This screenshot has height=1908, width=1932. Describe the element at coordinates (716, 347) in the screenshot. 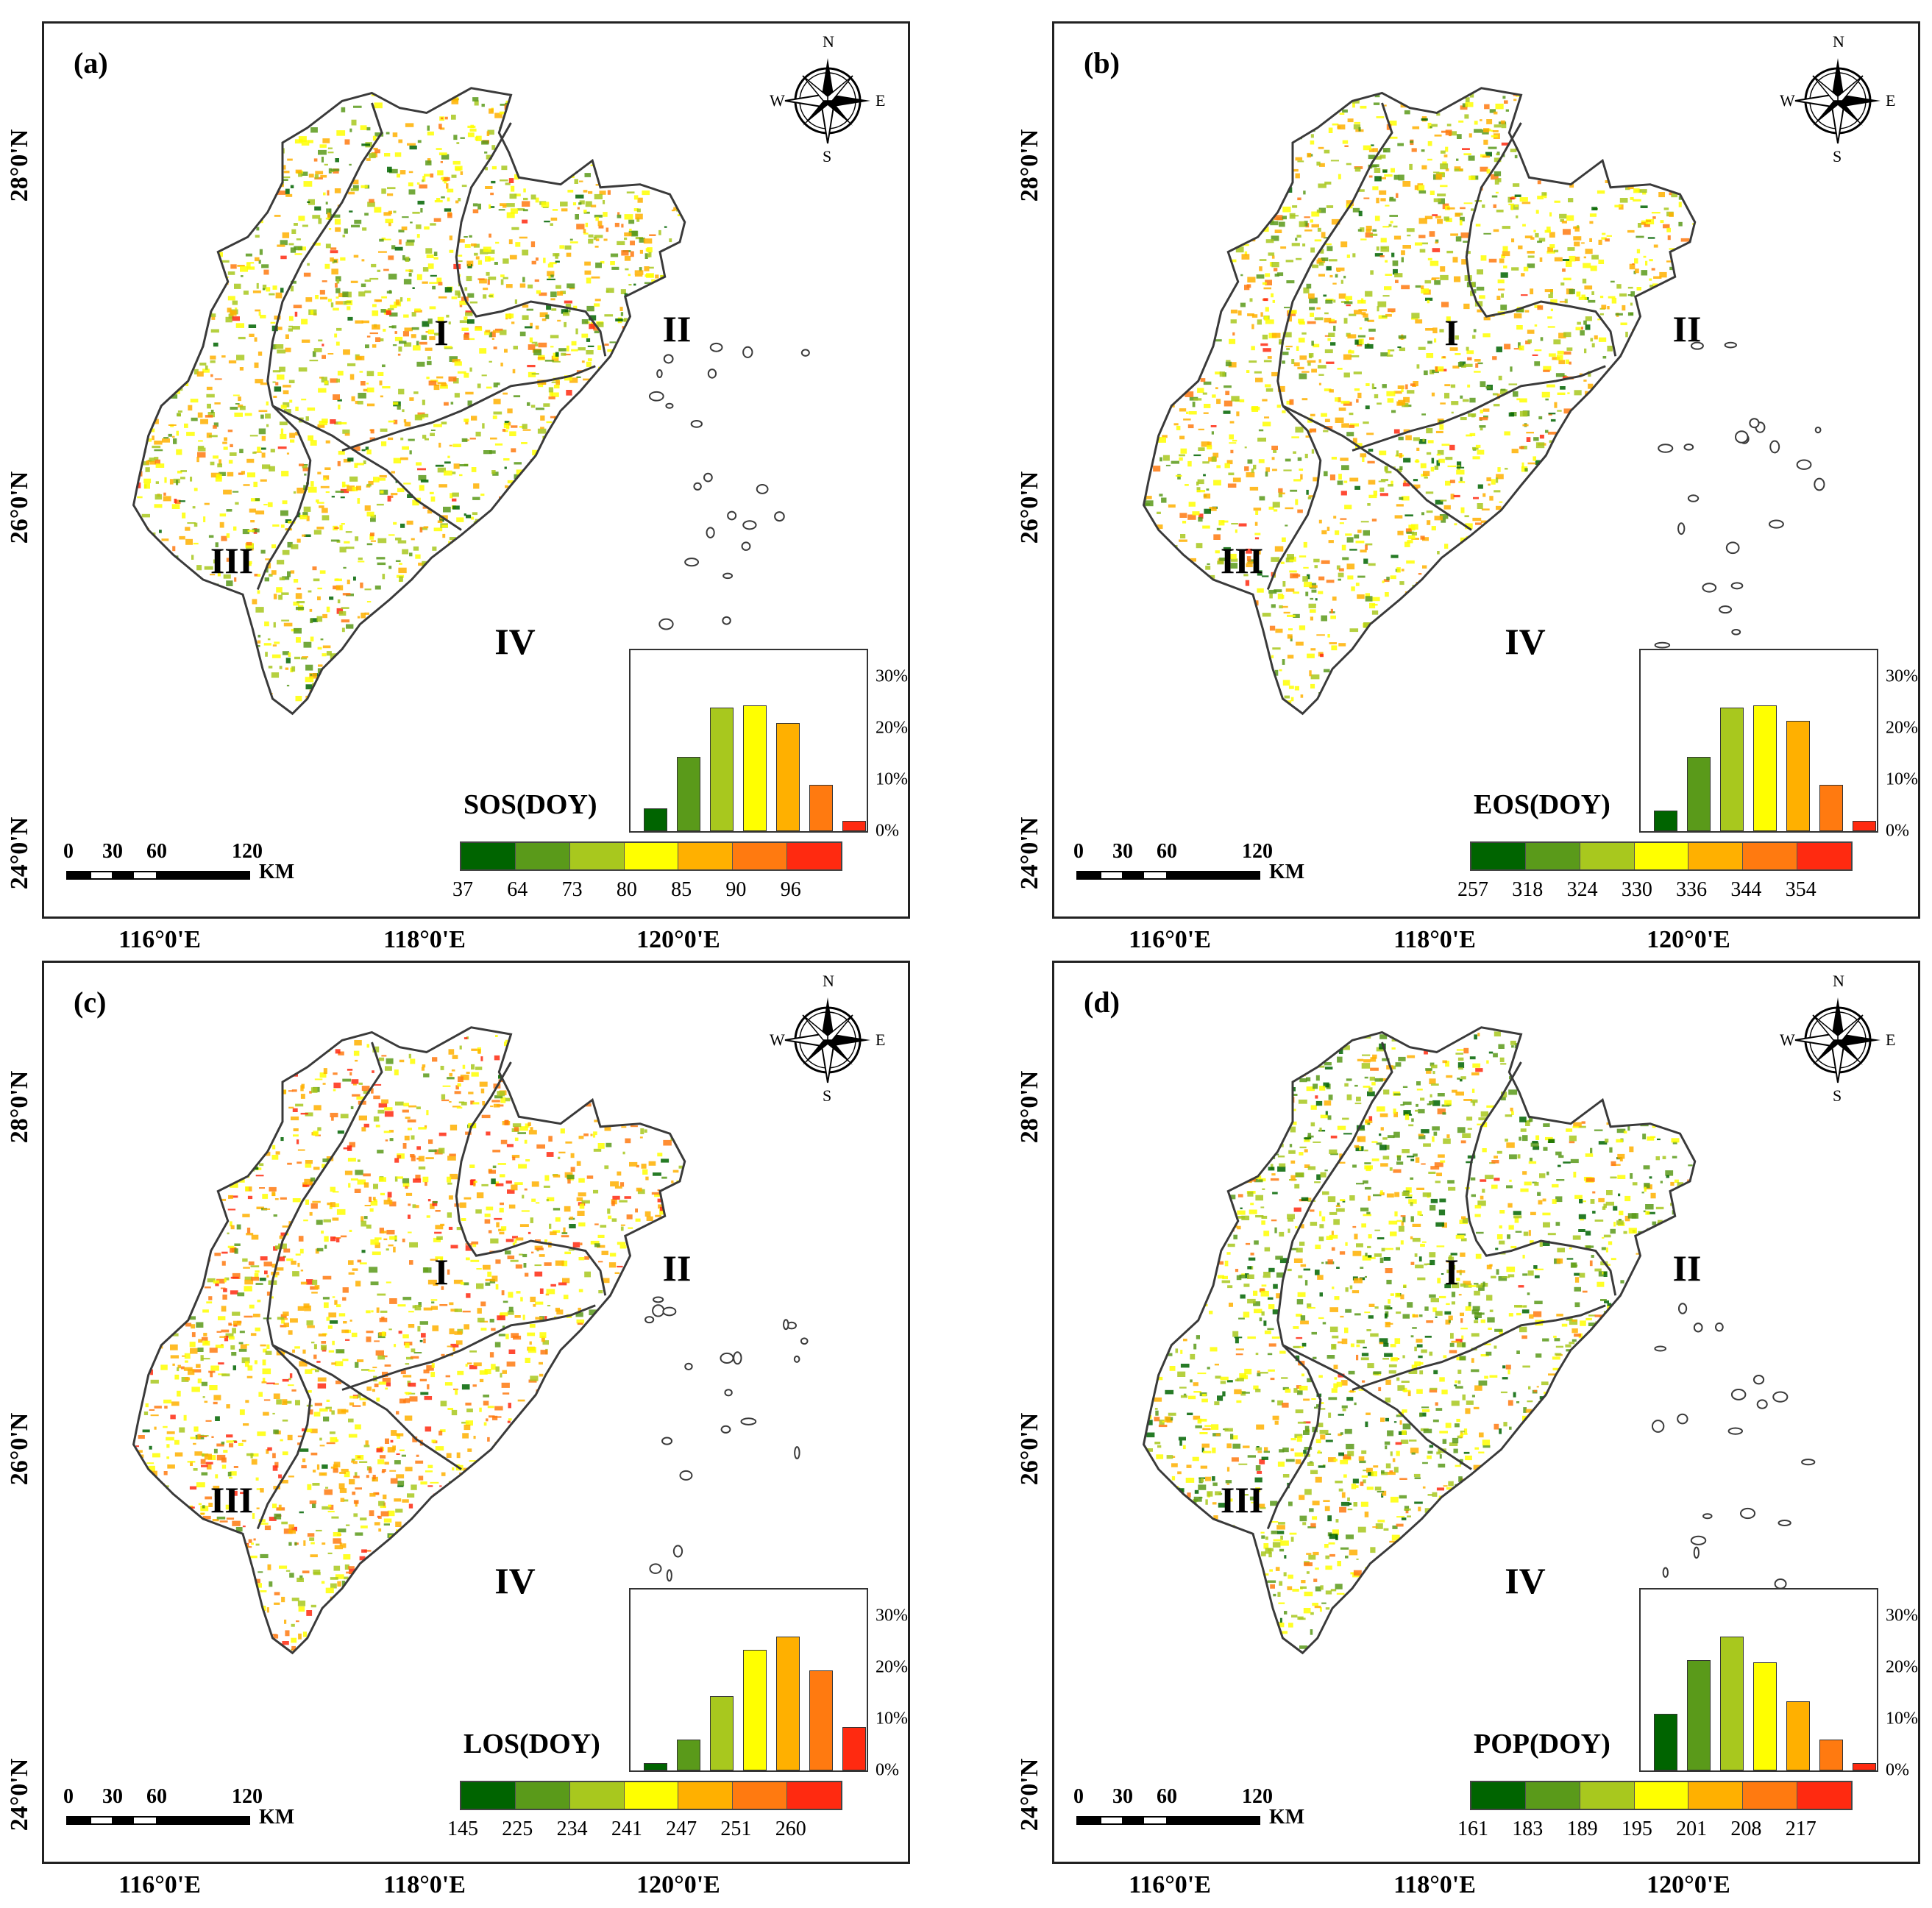

I see `island` at that location.